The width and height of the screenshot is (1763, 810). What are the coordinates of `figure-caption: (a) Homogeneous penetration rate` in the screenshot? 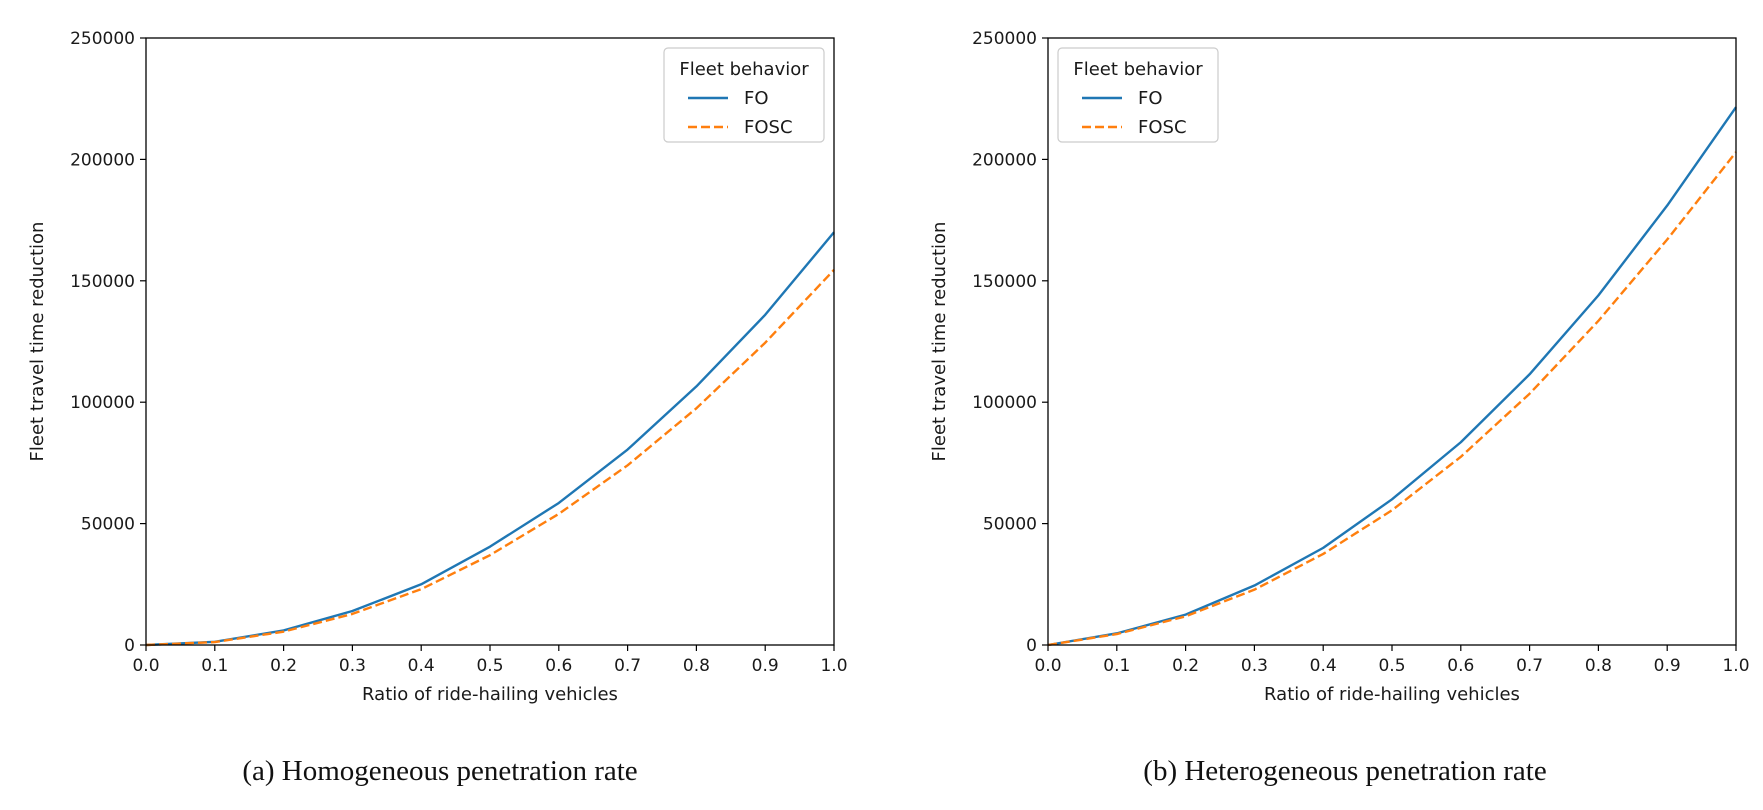 It's located at (439, 771).